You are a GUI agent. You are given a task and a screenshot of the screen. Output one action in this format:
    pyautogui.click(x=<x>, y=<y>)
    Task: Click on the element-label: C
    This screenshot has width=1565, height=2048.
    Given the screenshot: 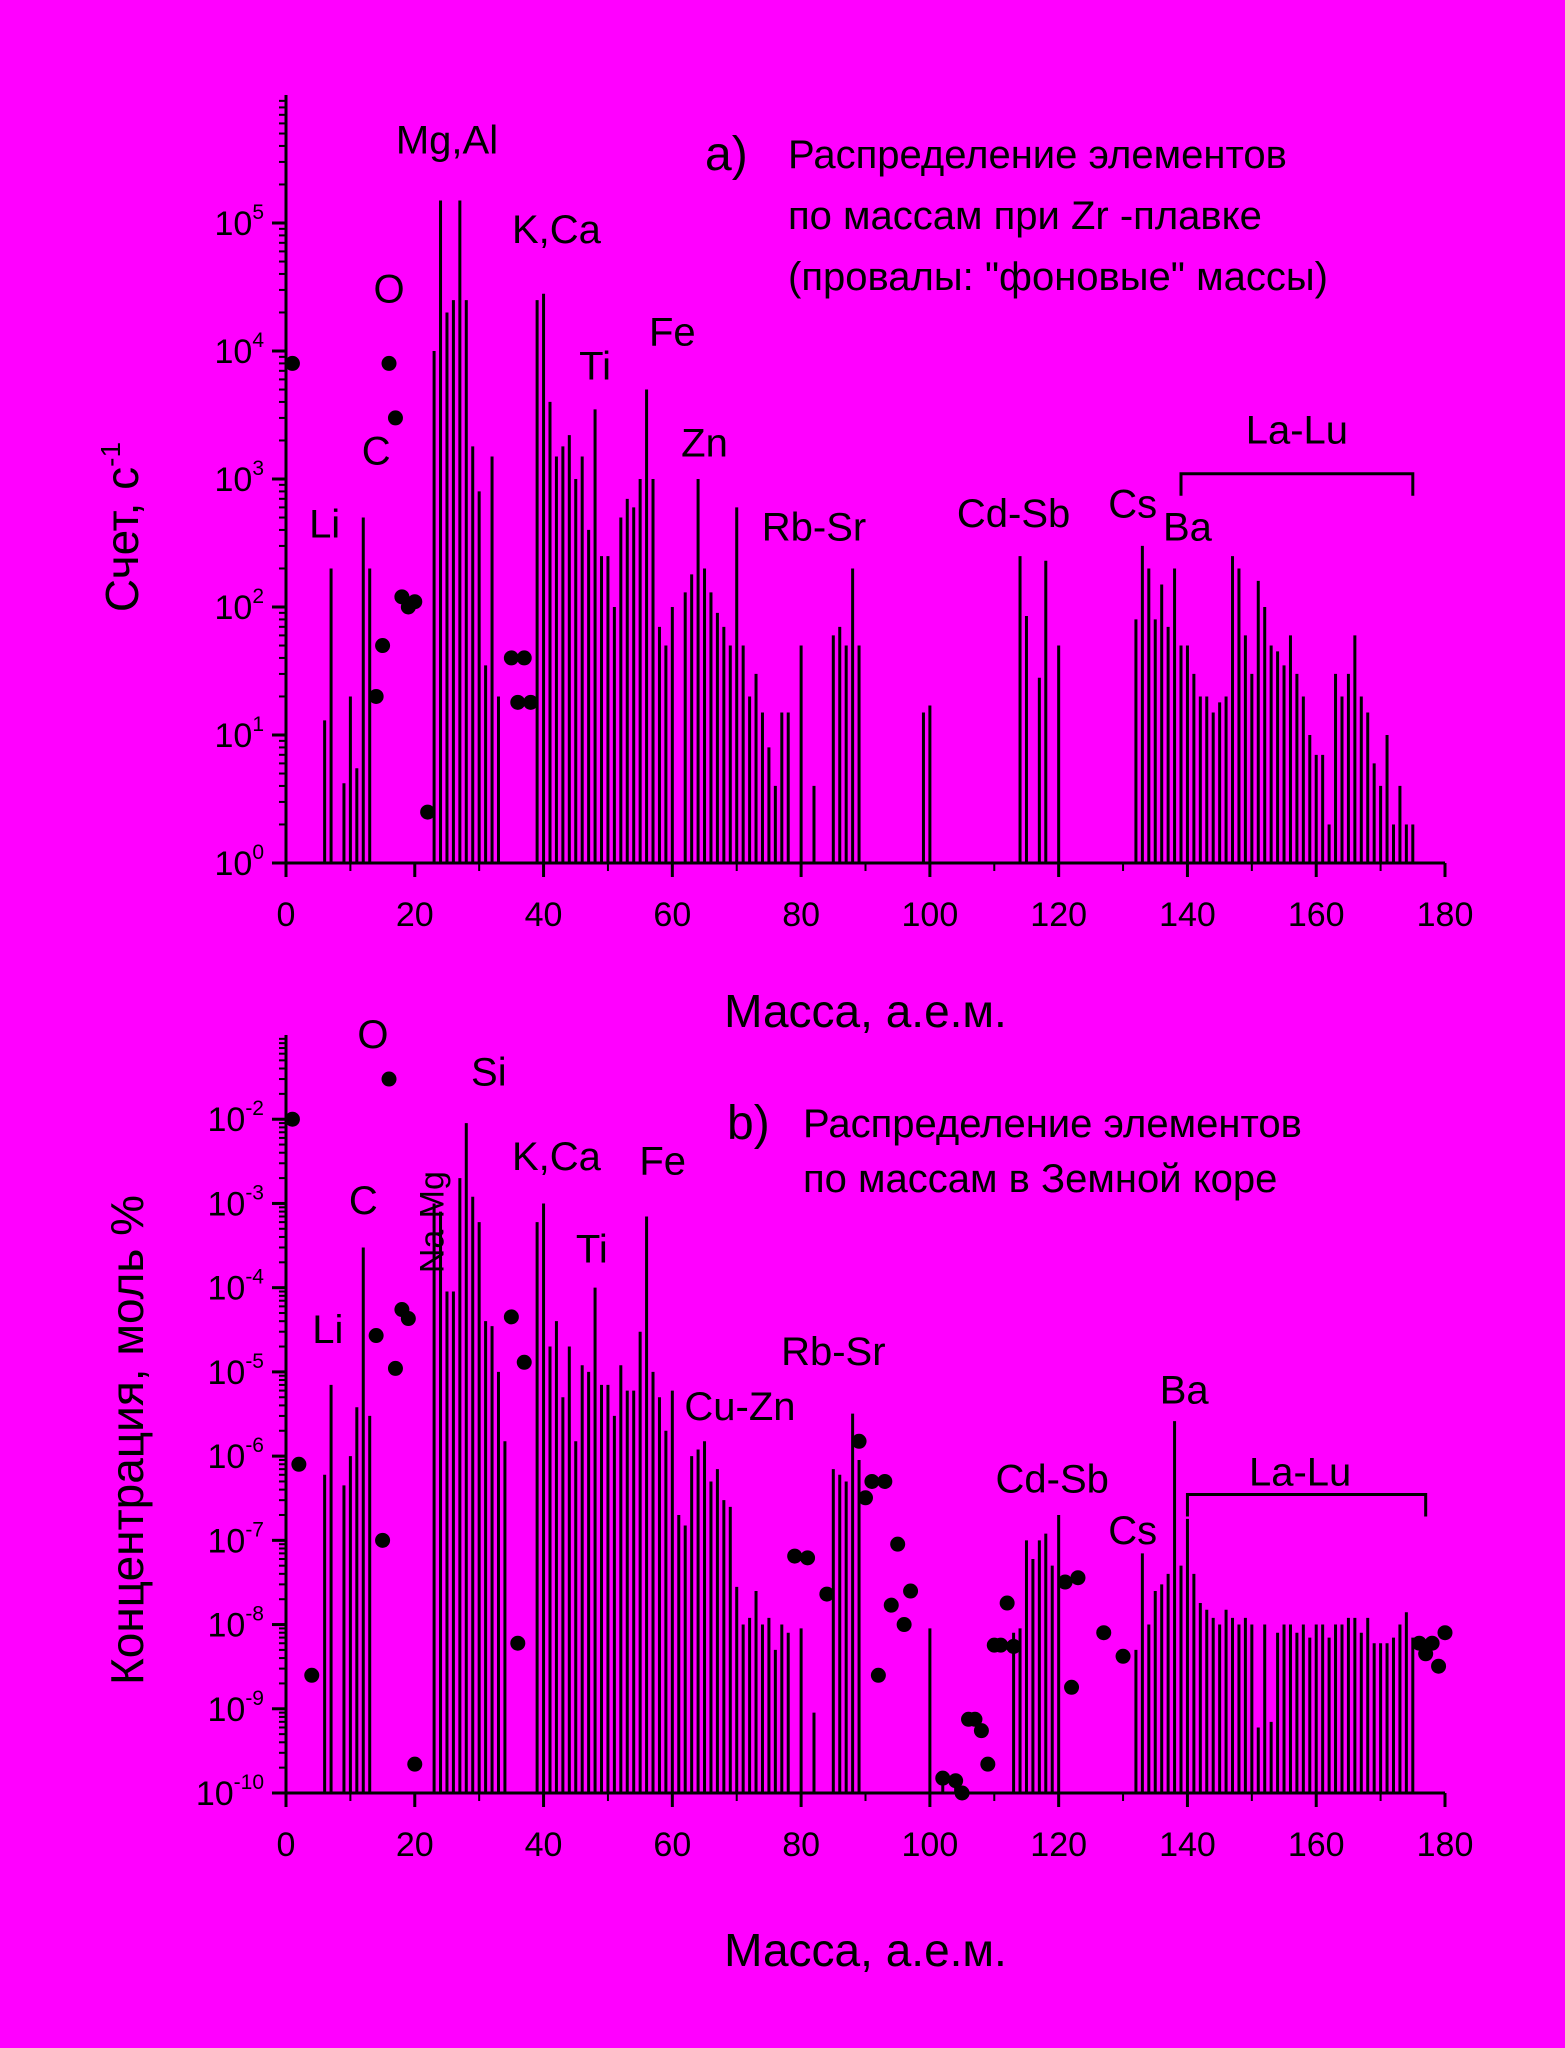 What is the action you would take?
    pyautogui.click(x=376, y=451)
    